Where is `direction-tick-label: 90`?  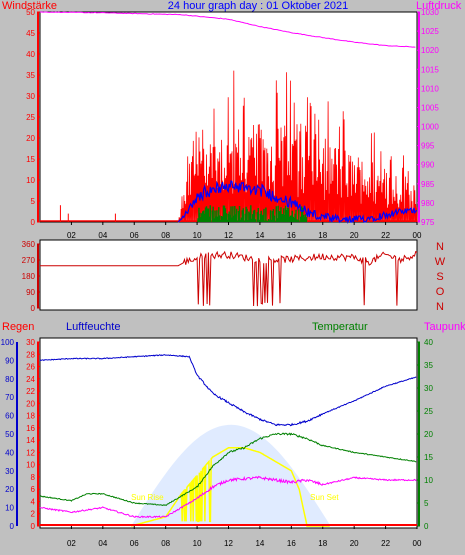 direction-tick-label: 90 is located at coordinates (30, 292).